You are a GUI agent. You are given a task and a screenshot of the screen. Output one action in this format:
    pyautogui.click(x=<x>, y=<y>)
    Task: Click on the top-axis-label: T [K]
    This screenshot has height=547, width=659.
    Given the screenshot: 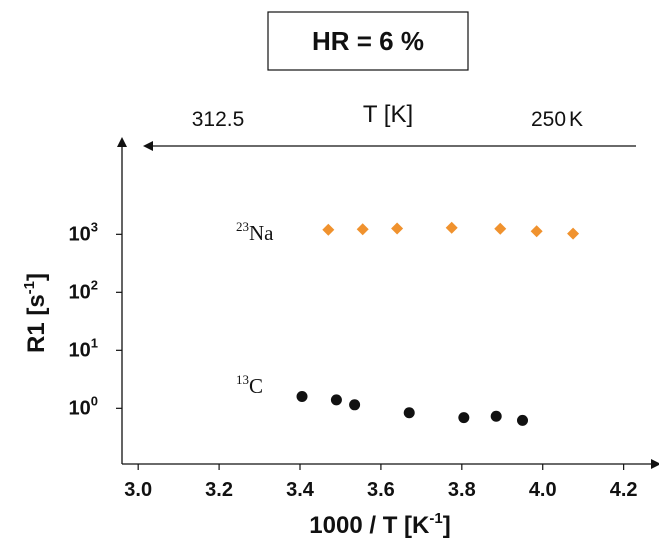 What is the action you would take?
    pyautogui.click(x=388, y=114)
    